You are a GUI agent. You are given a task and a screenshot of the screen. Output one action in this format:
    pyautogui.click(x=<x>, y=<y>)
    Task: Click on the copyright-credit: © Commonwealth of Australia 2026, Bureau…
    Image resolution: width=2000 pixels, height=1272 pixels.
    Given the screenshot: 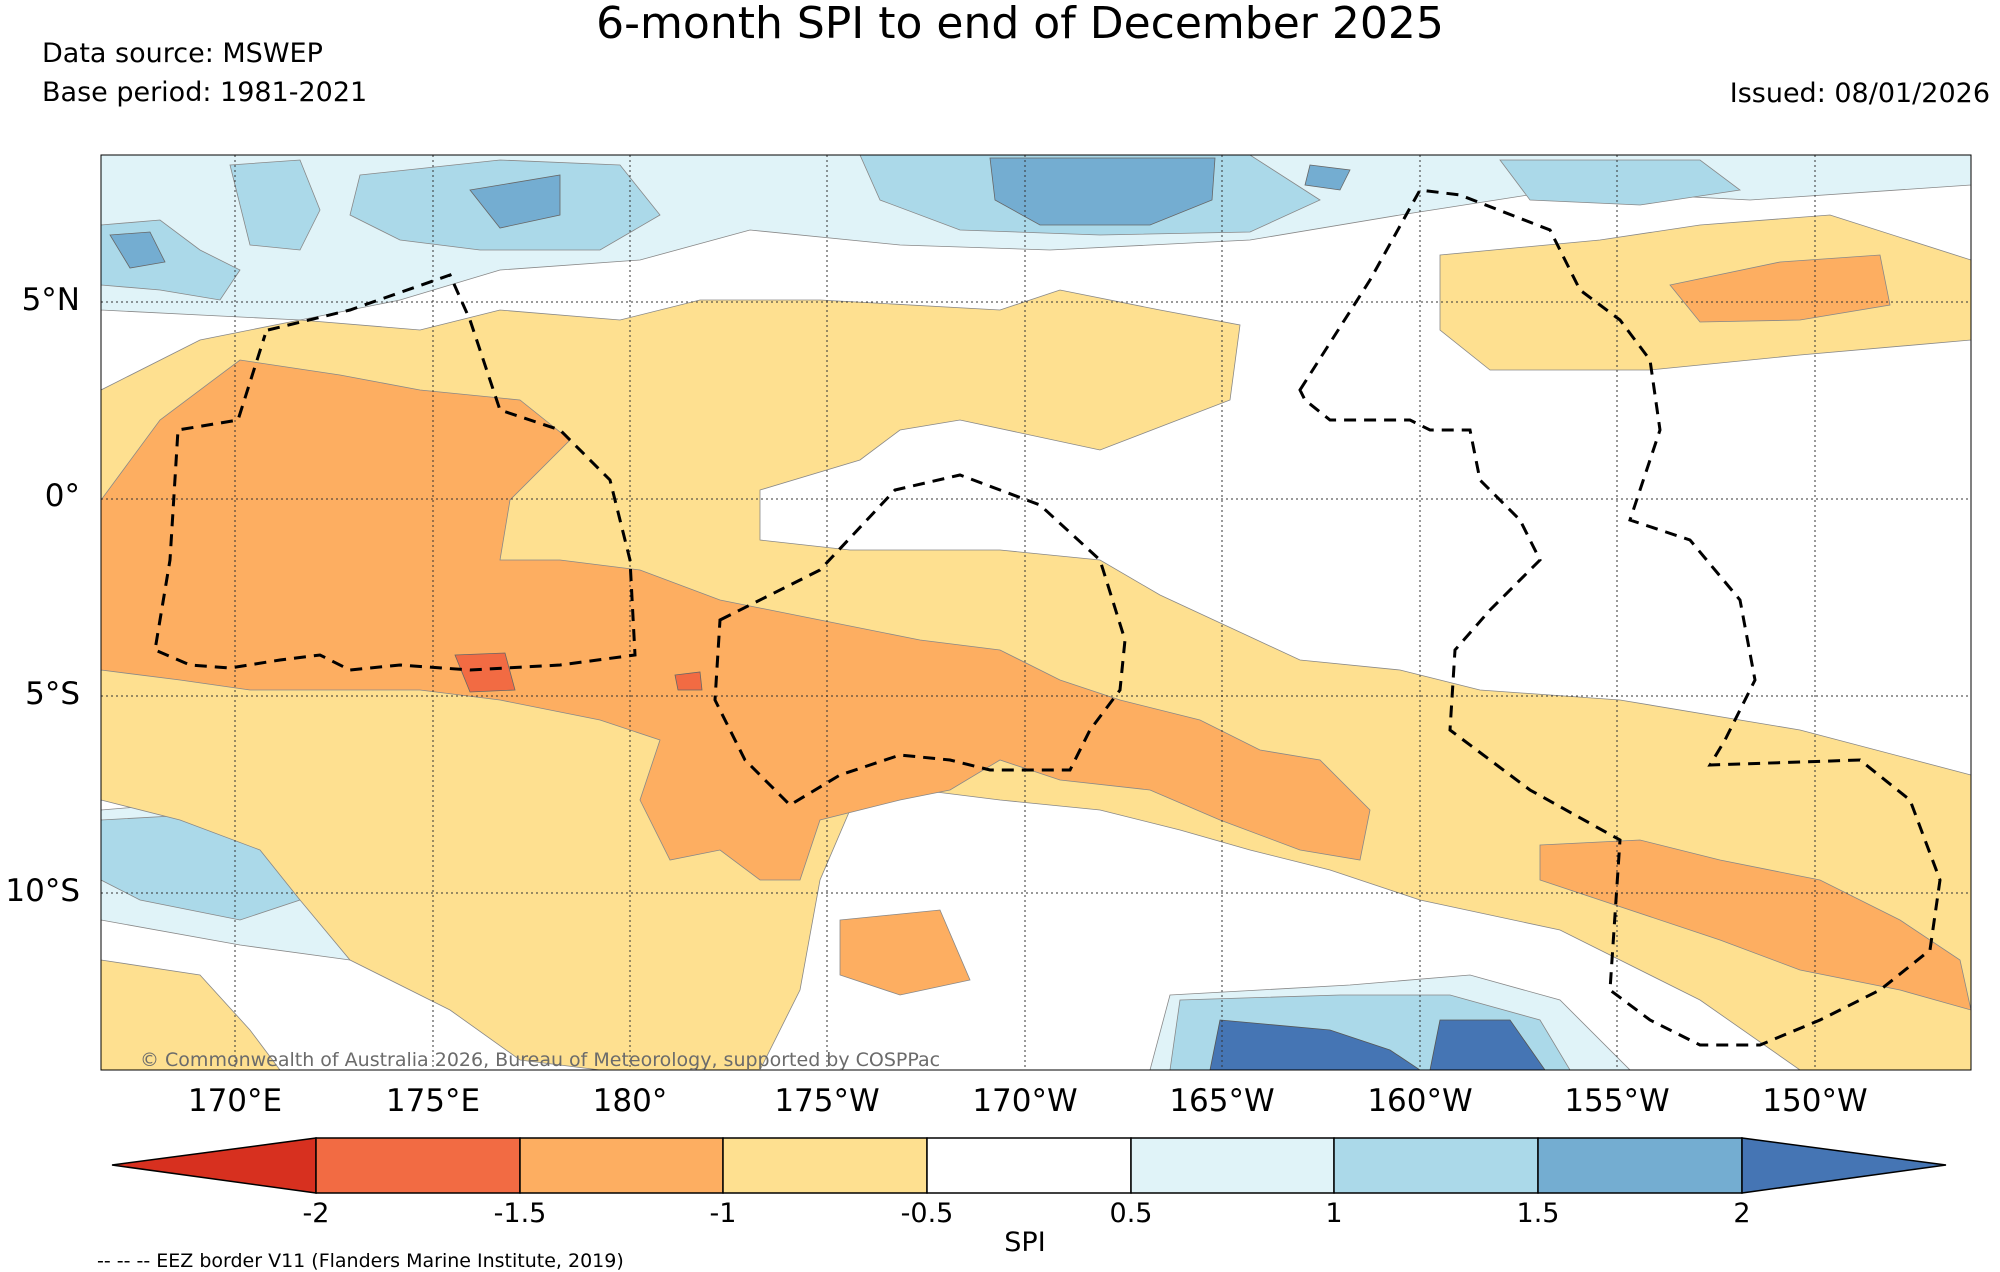 What is the action you would take?
    pyautogui.click(x=540, y=1060)
    